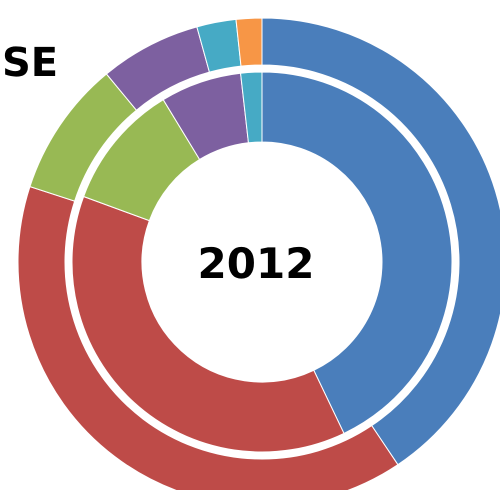  Describe the element at coordinates (256, 263) in the screenshot. I see `text: 2012` at that location.